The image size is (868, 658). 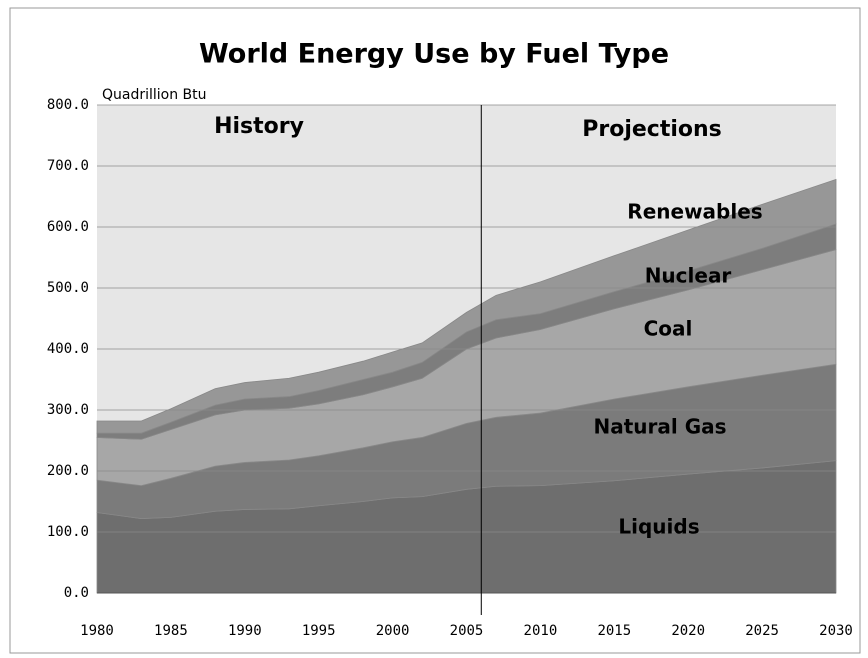 I want to click on y-tick-label: 700.0, so click(x=68, y=166).